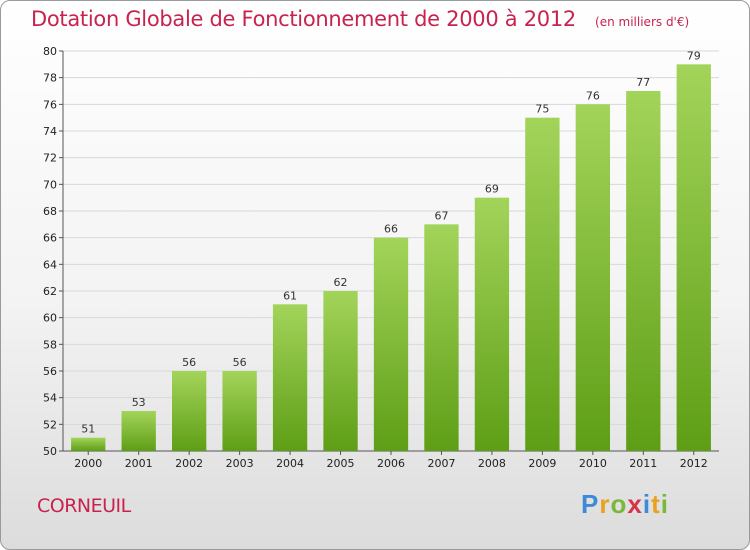  What do you see at coordinates (50, 264) in the screenshot?
I see `y-tick-label: 64` at bounding box center [50, 264].